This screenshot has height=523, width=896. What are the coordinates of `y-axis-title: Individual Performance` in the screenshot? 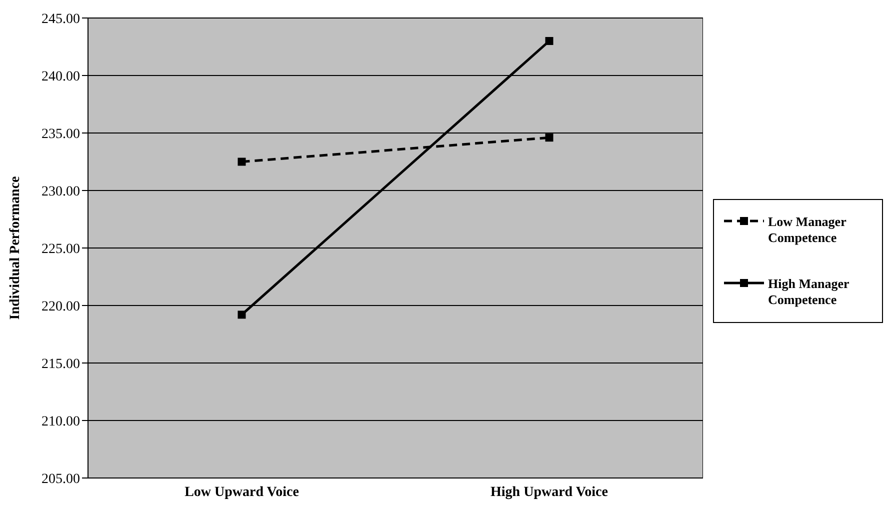 It's located at (15, 248).